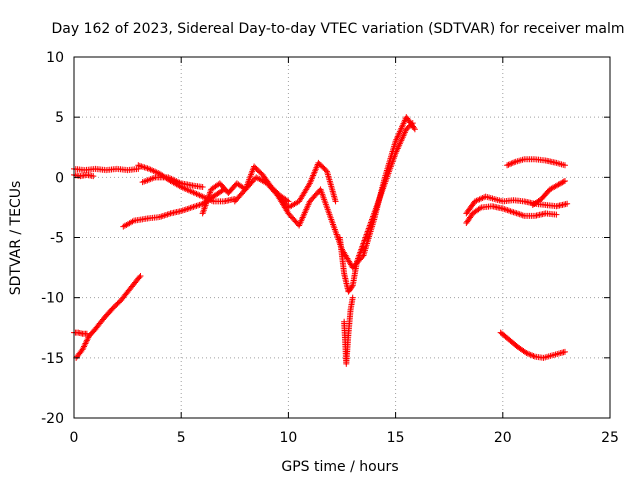 The width and height of the screenshot is (640, 480). Describe the element at coordinates (396, 438) in the screenshot. I see `x-tick-label: 15` at that location.